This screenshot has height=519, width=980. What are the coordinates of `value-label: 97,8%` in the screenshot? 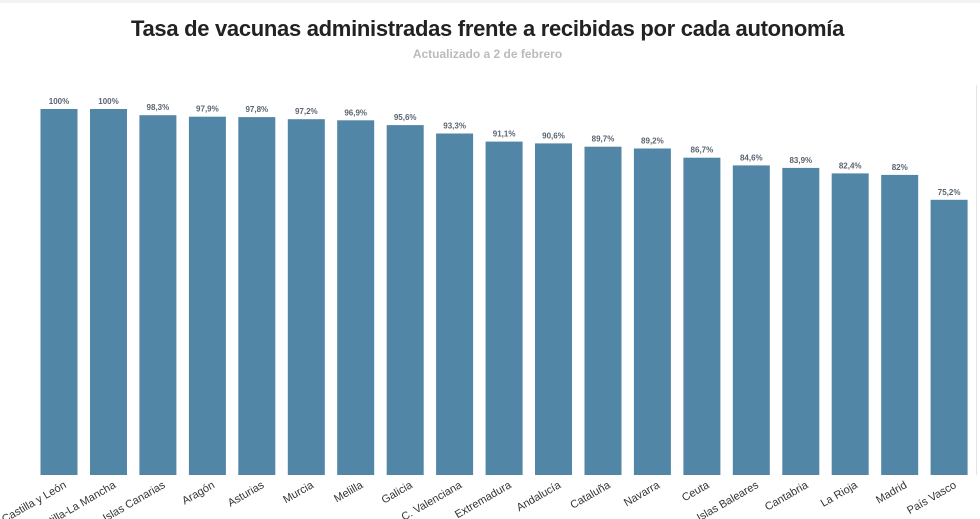 It's located at (256, 109).